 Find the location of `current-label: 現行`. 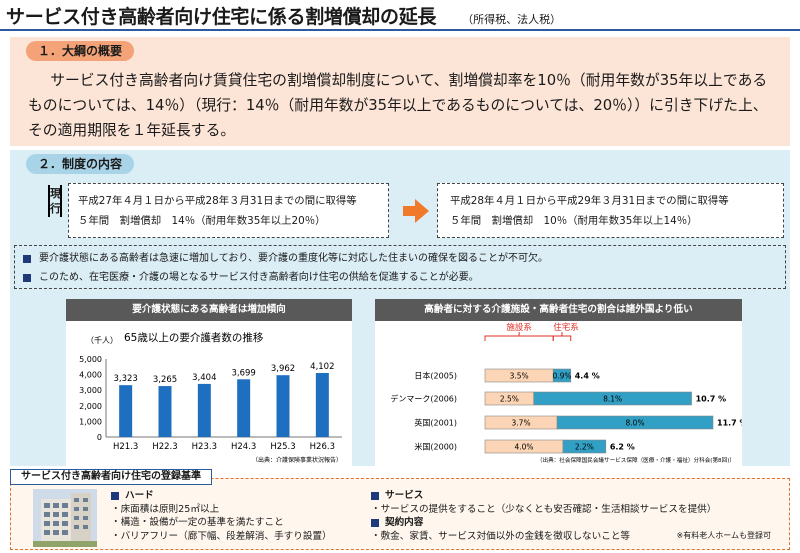

current-label: 現行 is located at coordinates (55, 201).